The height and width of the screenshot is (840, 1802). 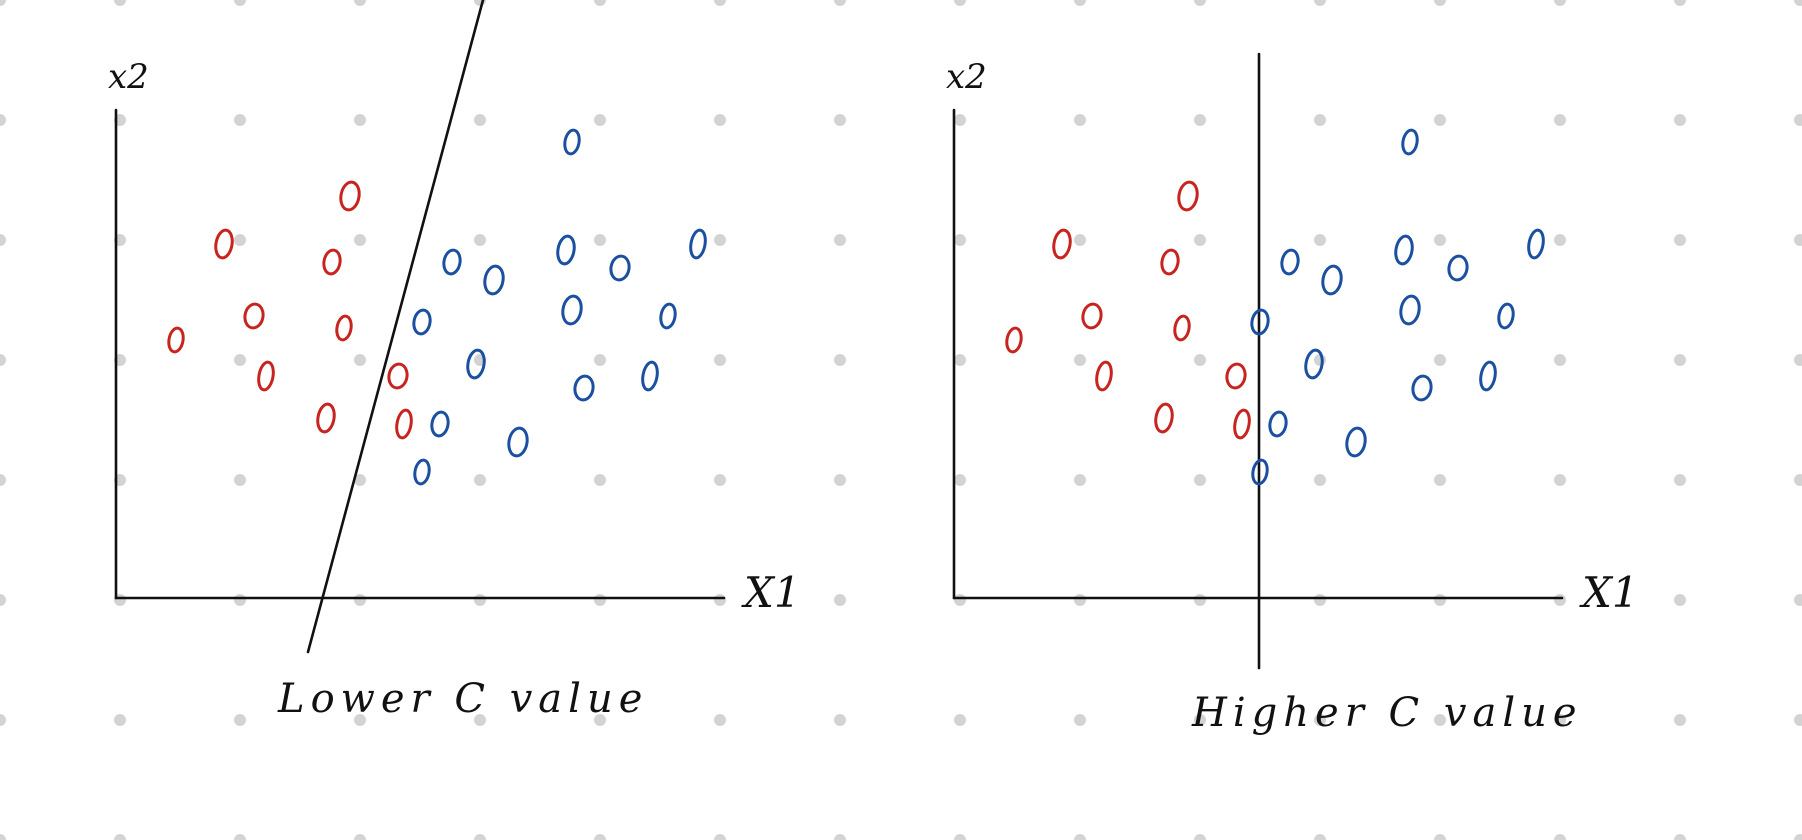 What do you see at coordinates (462, 699) in the screenshot?
I see `left-caption: Lower C value` at bounding box center [462, 699].